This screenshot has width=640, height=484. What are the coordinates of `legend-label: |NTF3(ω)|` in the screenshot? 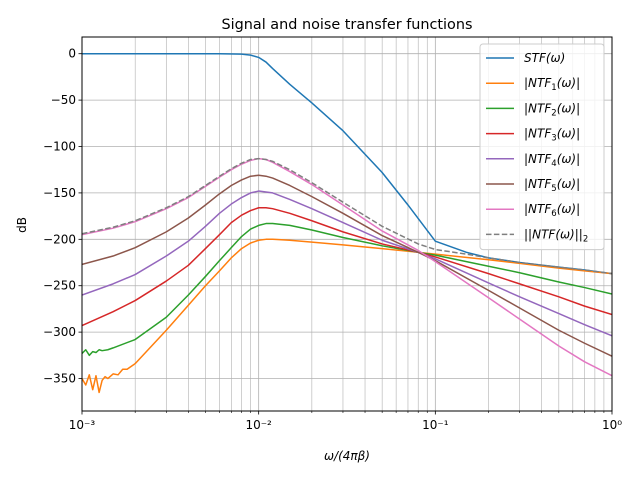 It's located at (552, 135).